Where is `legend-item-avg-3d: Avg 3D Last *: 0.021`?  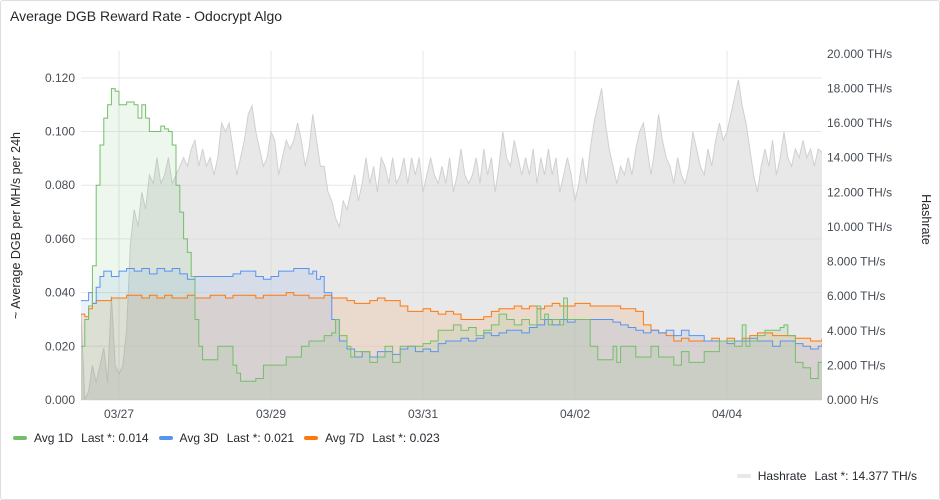
legend-item-avg-3d: Avg 3D Last *: 0.021 is located at coordinates (226, 438).